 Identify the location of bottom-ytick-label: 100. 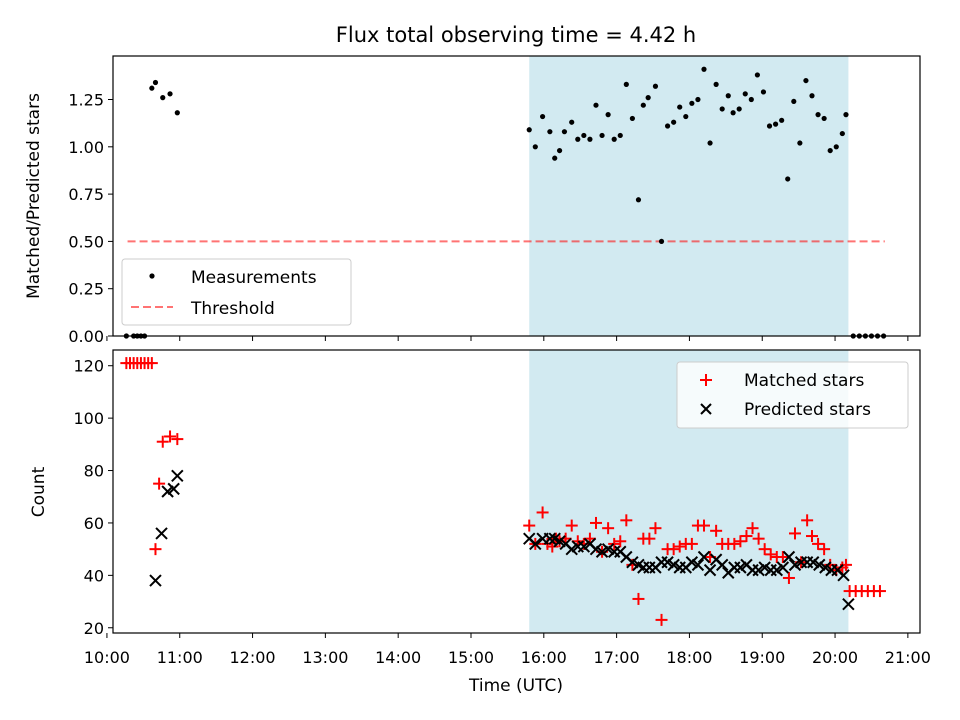
(88, 418).